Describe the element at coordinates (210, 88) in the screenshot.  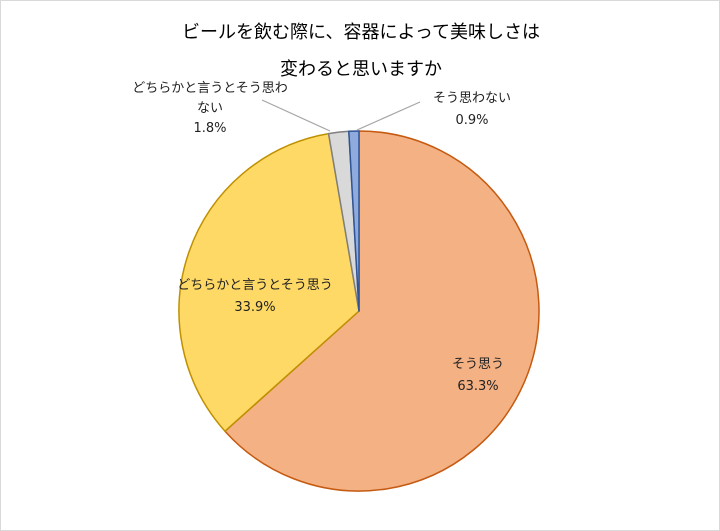
I see `slice-label: どちらかと言うとそう思わ` at that location.